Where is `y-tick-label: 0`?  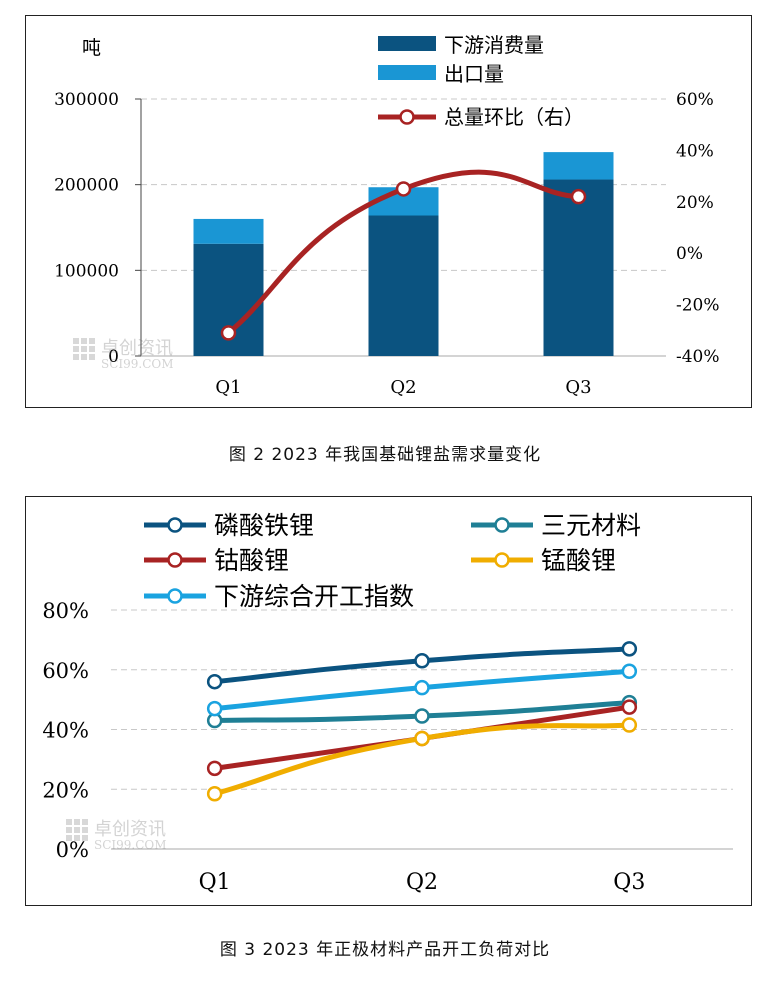 y-tick-label: 0 is located at coordinates (113, 357).